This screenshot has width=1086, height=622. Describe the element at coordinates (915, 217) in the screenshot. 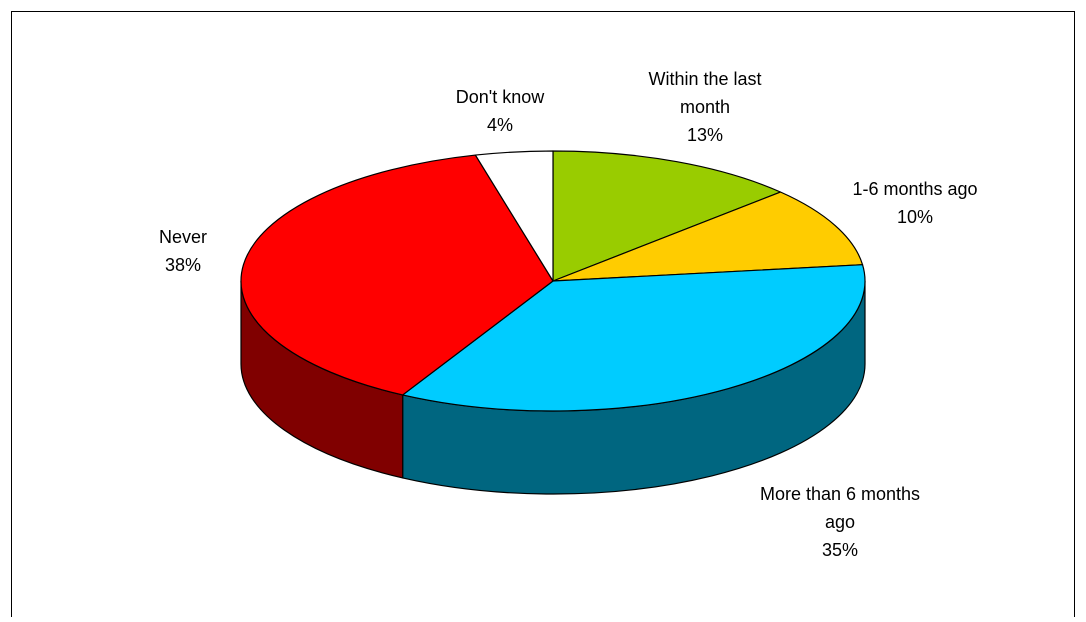

I see `slice-percent: 10%` at that location.